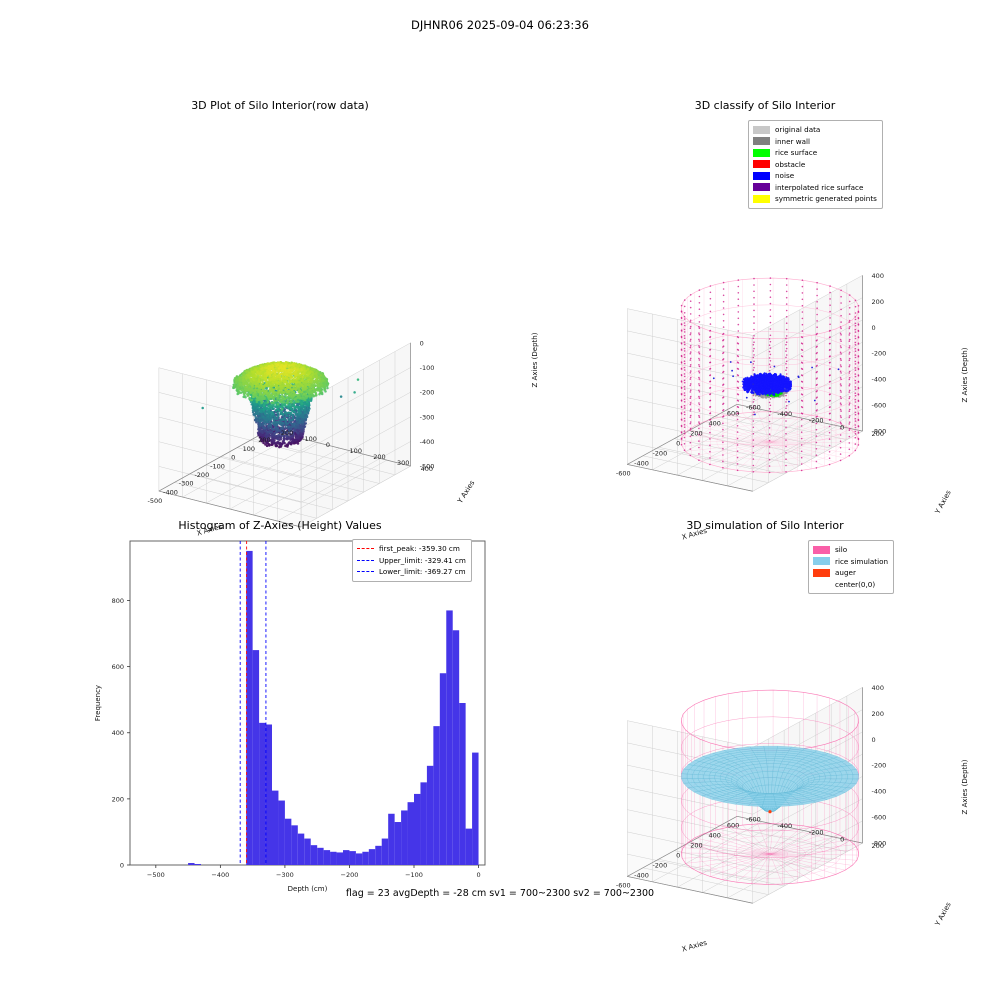 The width and height of the screenshot is (1000, 1000). Describe the element at coordinates (419, 548) in the screenshot. I see `legend-label: first_peak: -359.30 cm` at that location.